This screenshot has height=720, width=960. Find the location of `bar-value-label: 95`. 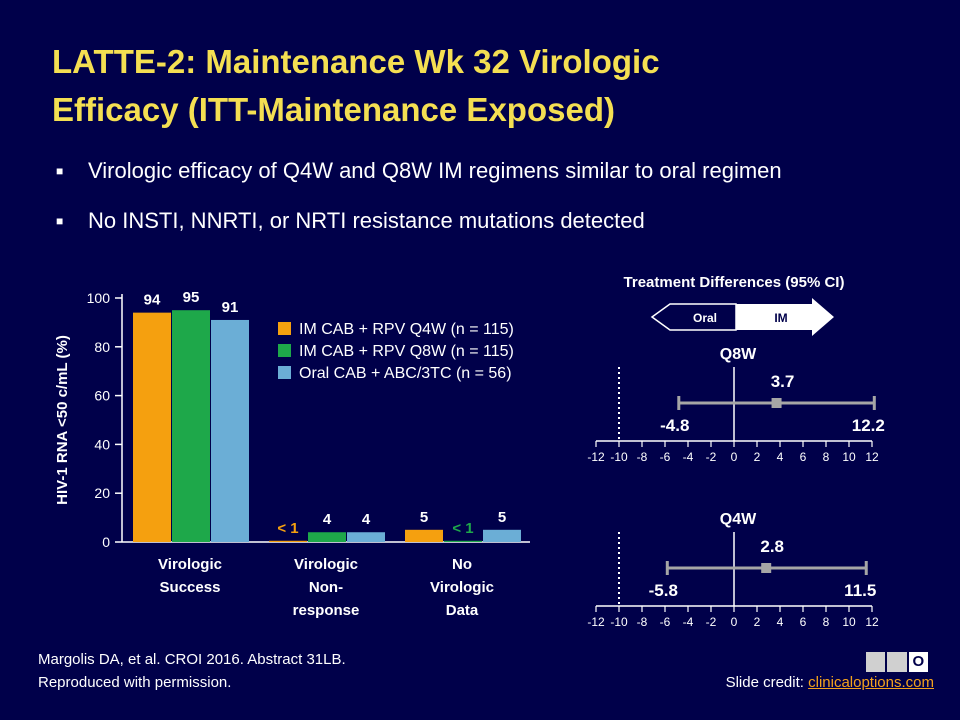

bar-value-label: 95 is located at coordinates (191, 297).